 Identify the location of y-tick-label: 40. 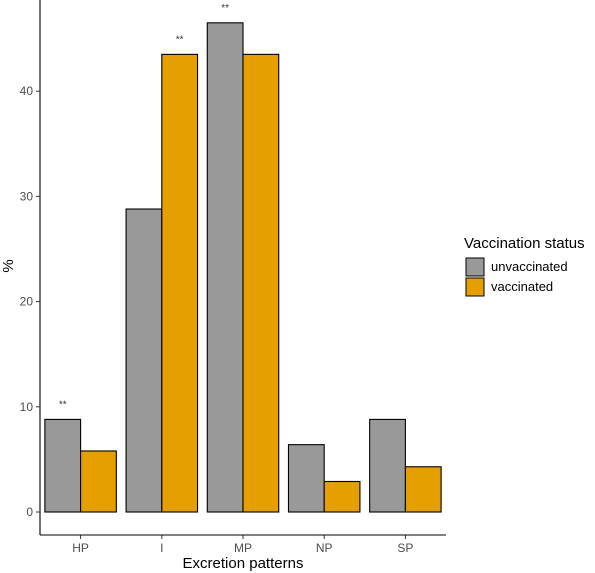
(27, 91).